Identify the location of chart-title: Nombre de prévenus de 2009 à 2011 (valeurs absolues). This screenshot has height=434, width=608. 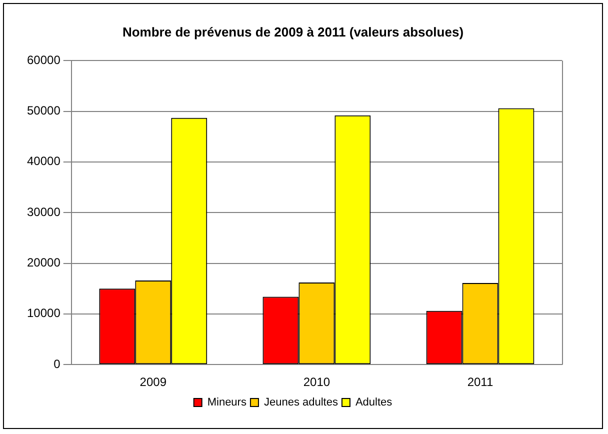
(293, 32).